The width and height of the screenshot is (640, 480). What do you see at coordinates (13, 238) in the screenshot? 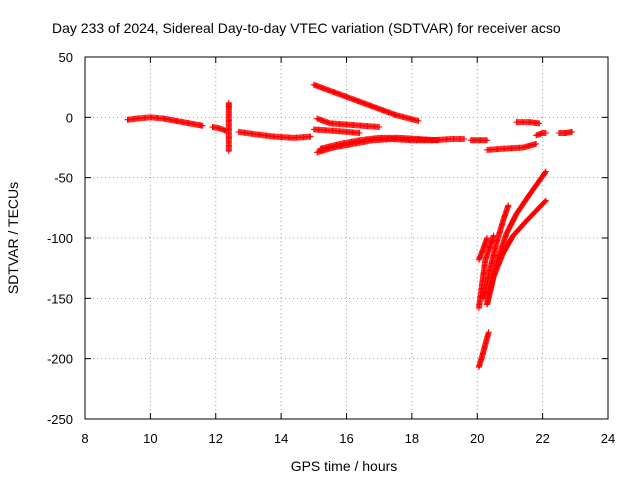
I see `y-axis-label: SDTVAR / TECUs` at bounding box center [13, 238].